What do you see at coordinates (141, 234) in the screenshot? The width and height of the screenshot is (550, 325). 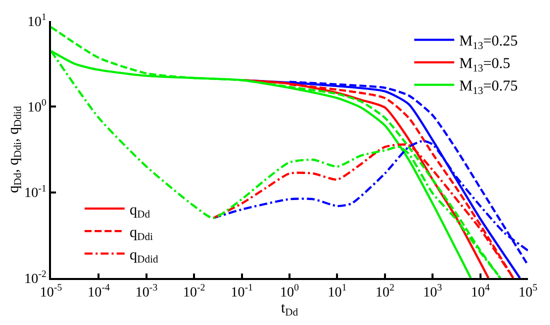 I see `legend-label: q$_{Ddi}$` at bounding box center [141, 234].